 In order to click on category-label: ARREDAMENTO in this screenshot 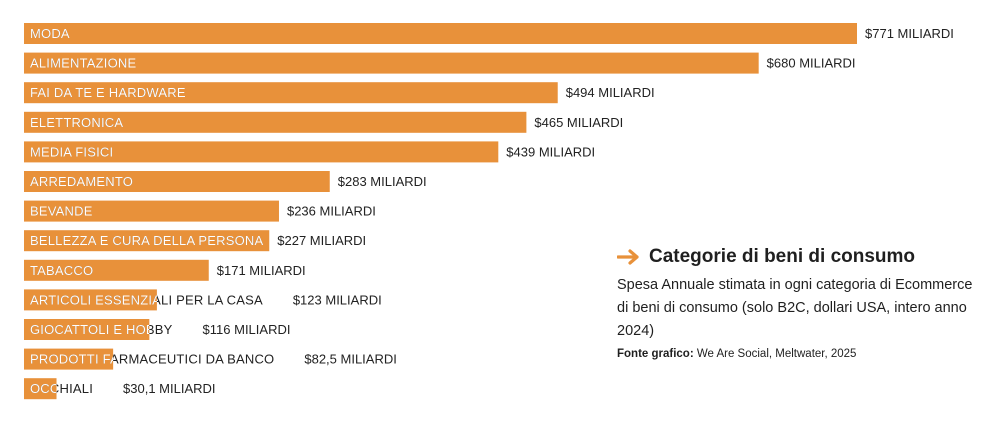, I will do `click(81, 181)`.